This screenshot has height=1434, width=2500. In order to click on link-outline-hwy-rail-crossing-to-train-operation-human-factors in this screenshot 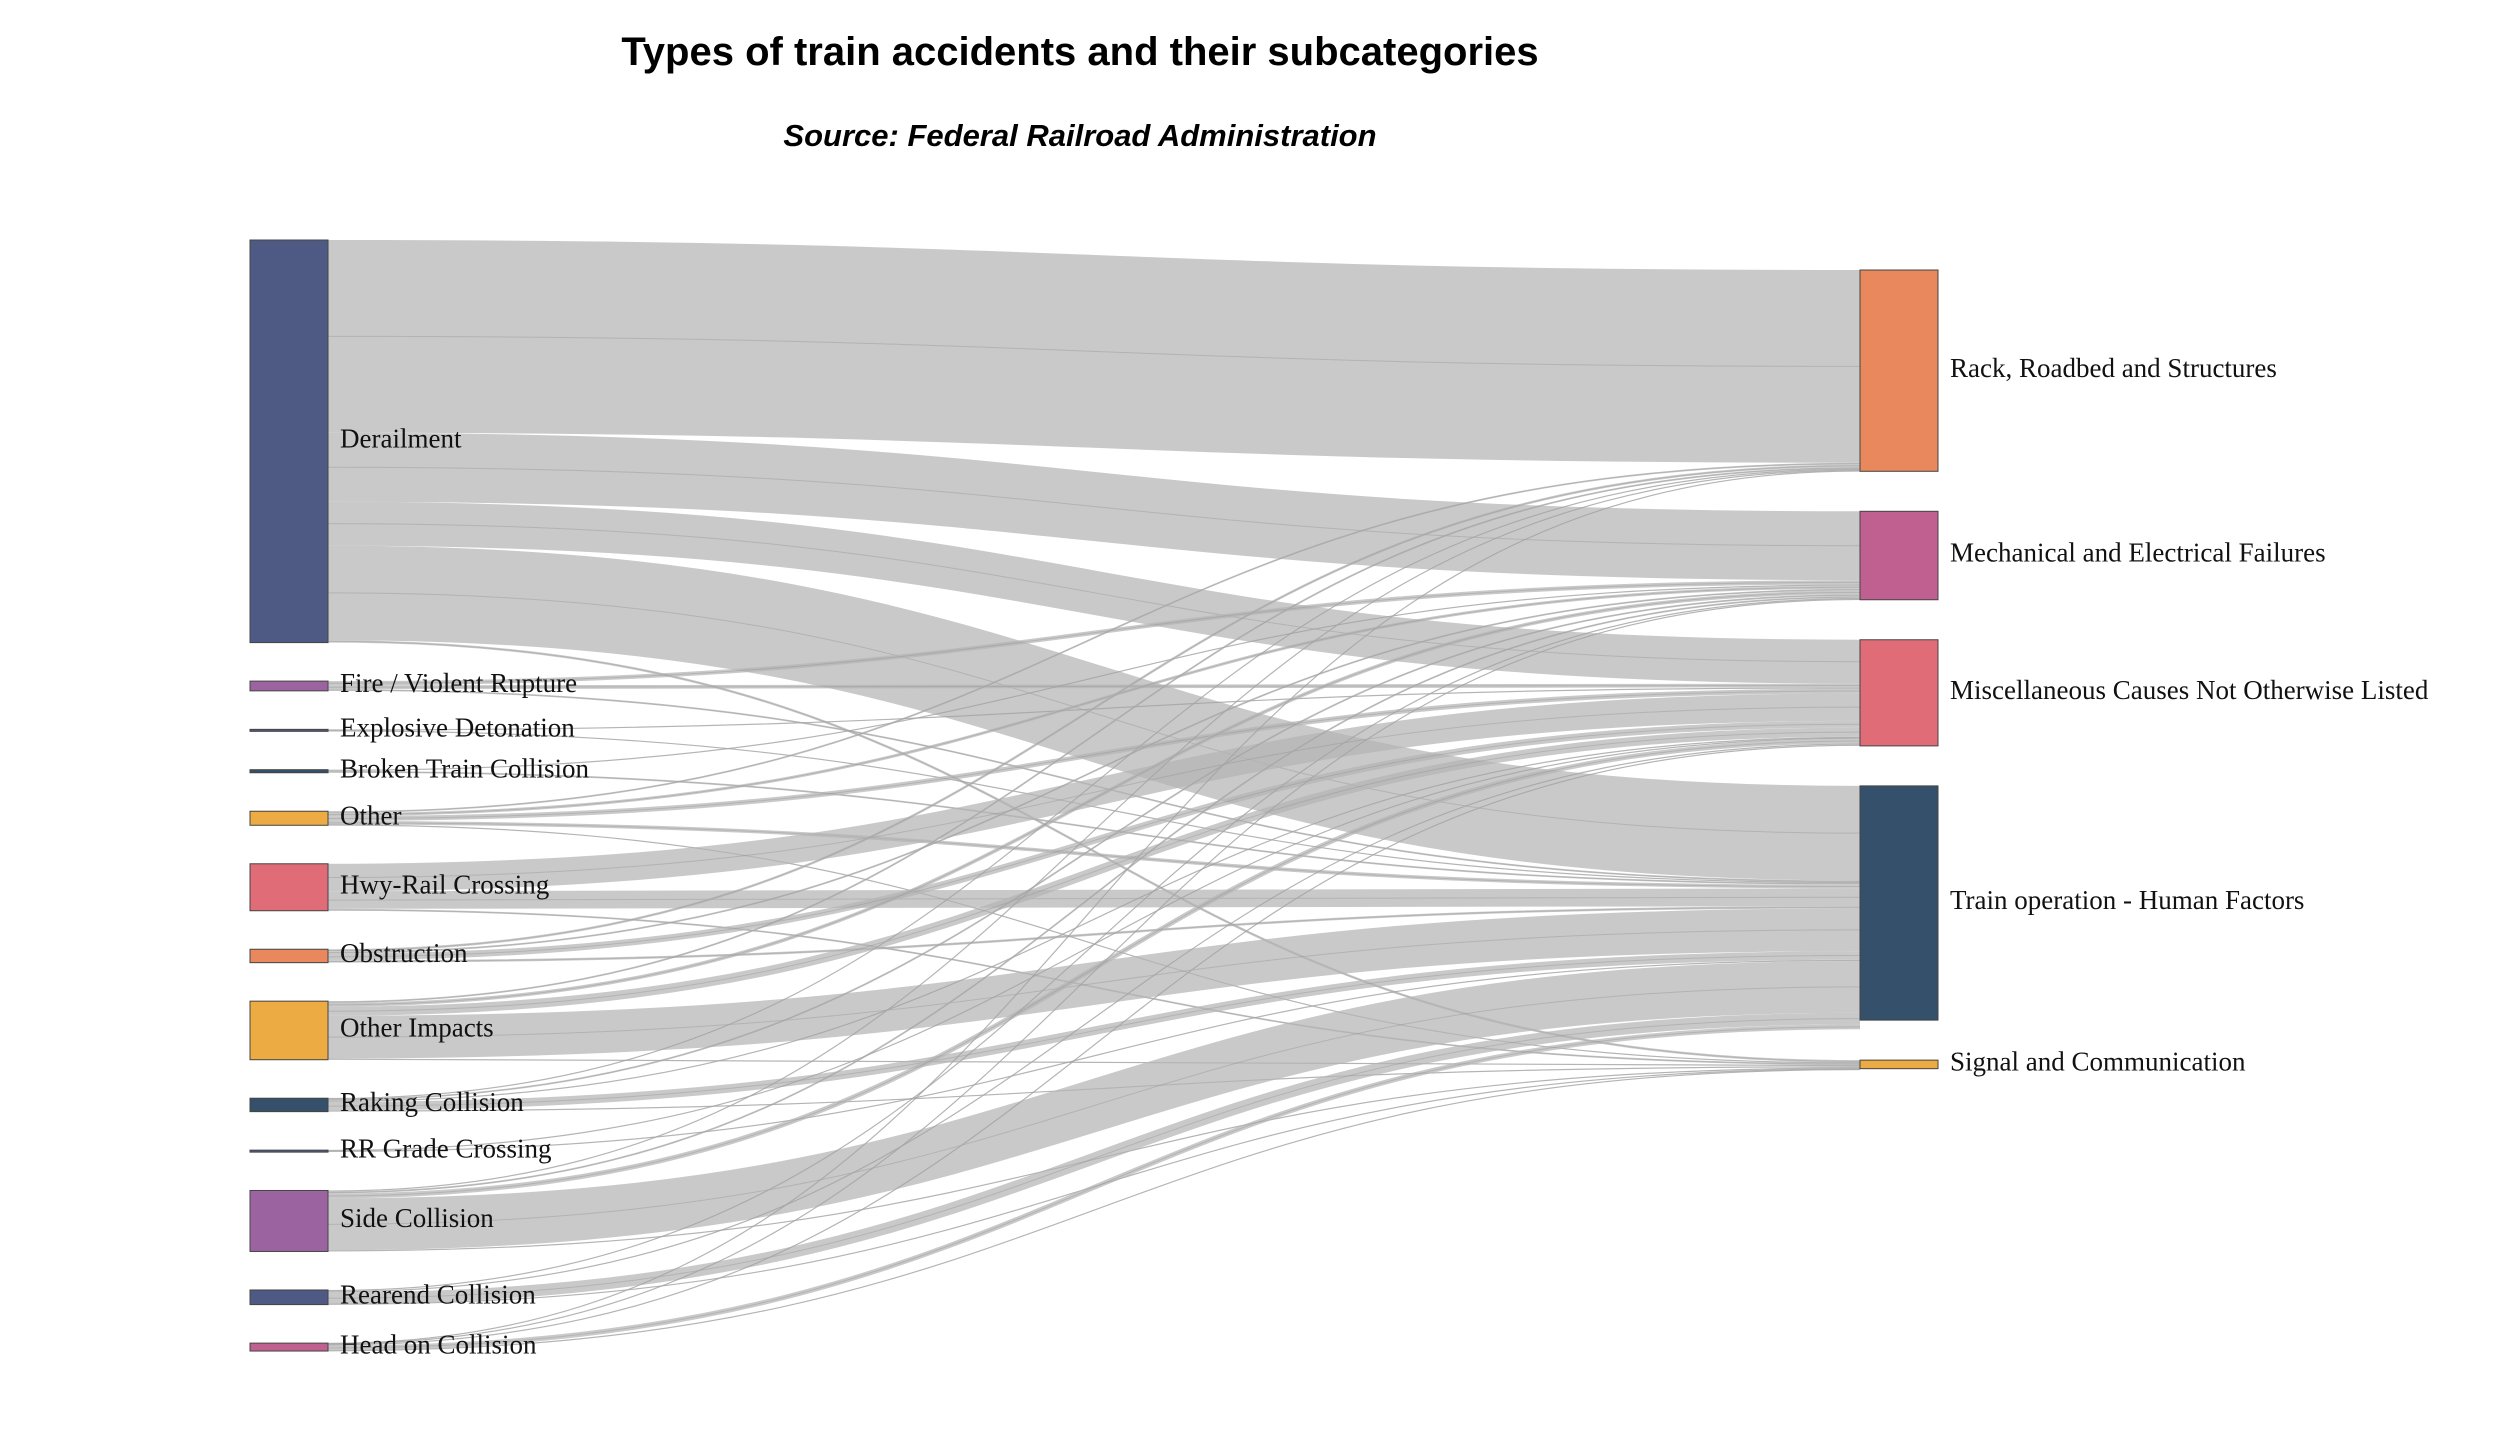, I will do `click(1094, 898)`.